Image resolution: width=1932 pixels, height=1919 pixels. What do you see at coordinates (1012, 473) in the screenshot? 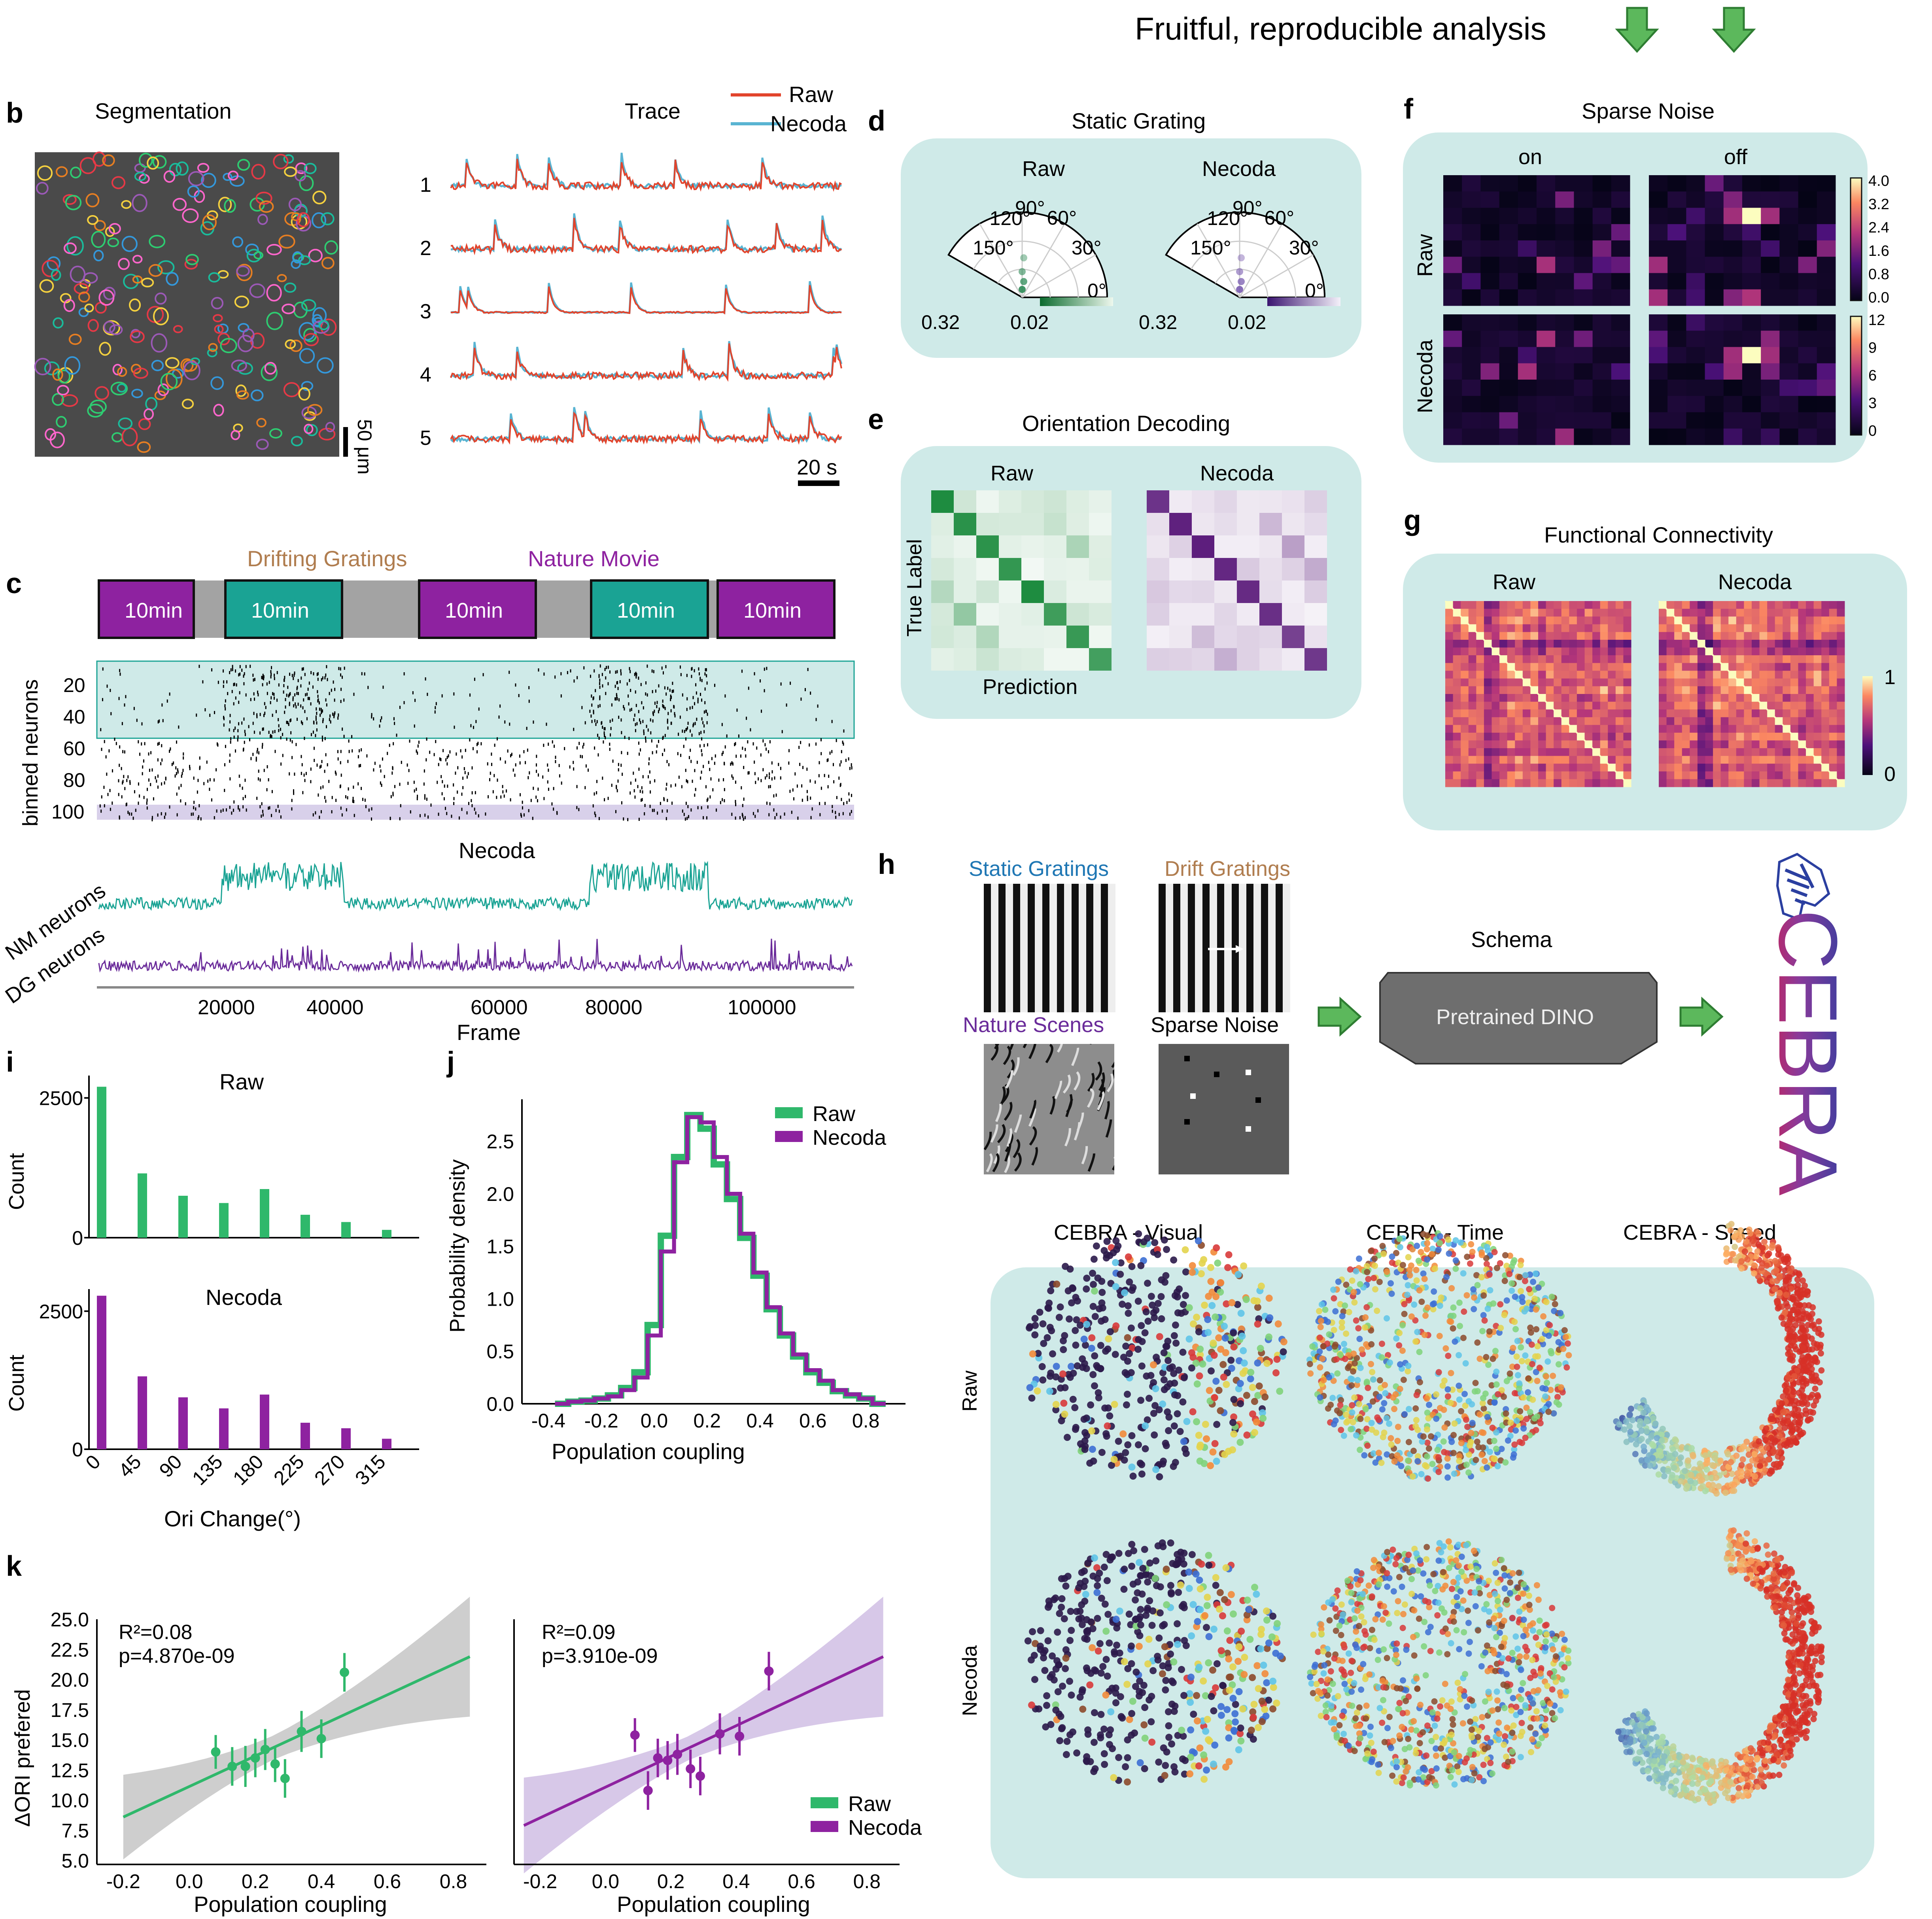
I see `confusion-raw-title: Raw` at bounding box center [1012, 473].